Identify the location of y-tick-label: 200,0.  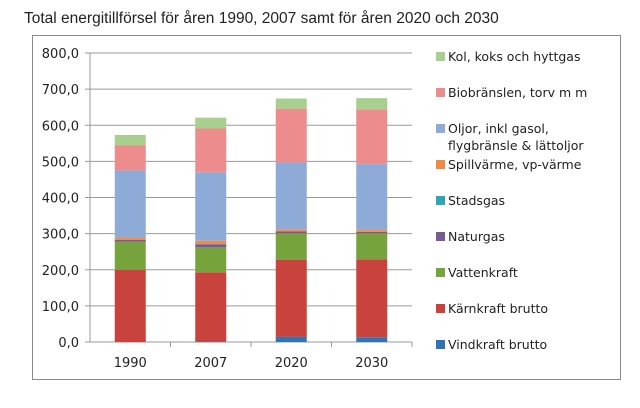
(60, 271).